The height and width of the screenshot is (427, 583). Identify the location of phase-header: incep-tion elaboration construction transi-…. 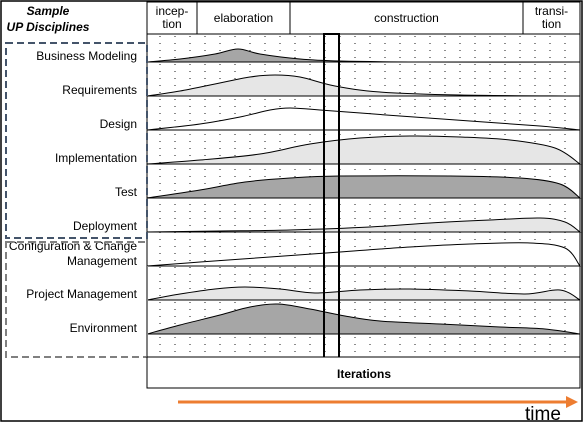
(363, 18).